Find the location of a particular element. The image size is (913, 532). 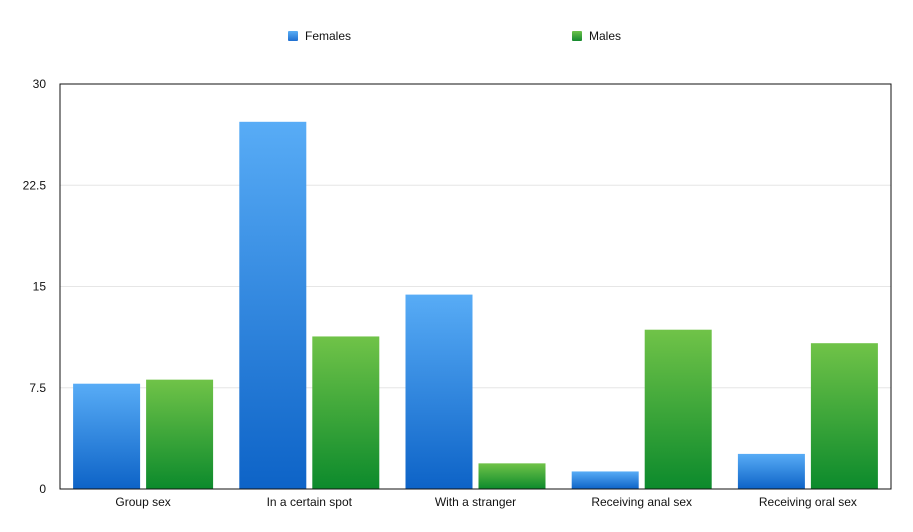

x-tick-label: Receiving oral sex is located at coordinates (808, 502).